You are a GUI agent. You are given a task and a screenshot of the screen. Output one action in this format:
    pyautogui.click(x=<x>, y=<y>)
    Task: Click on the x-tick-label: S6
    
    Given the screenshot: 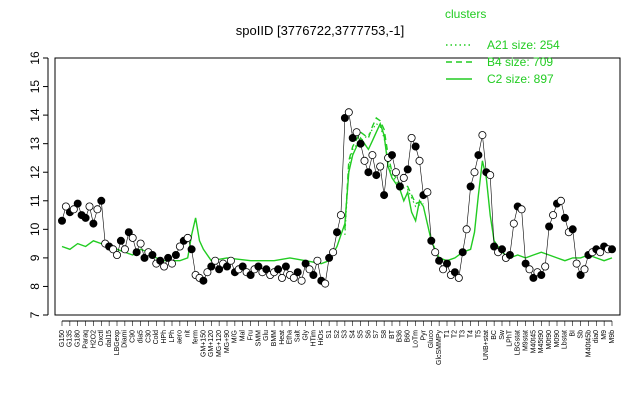 What is the action you would take?
    pyautogui.click(x=368, y=334)
    